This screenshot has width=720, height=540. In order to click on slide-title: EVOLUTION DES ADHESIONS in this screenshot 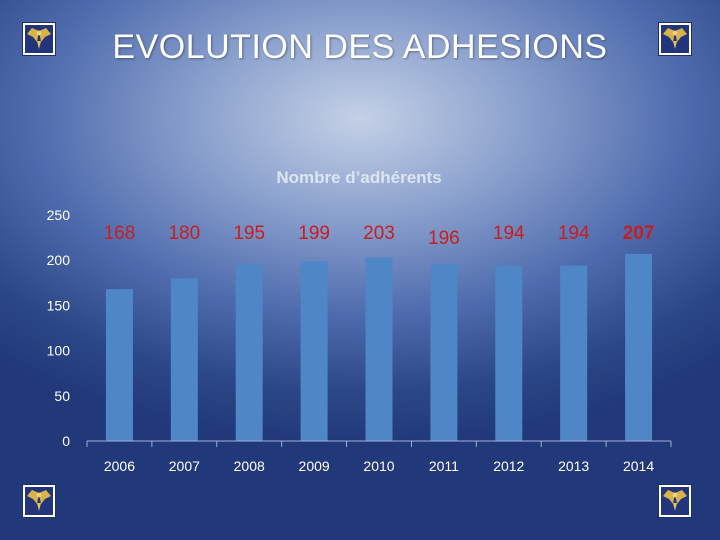, I will do `click(360, 47)`.